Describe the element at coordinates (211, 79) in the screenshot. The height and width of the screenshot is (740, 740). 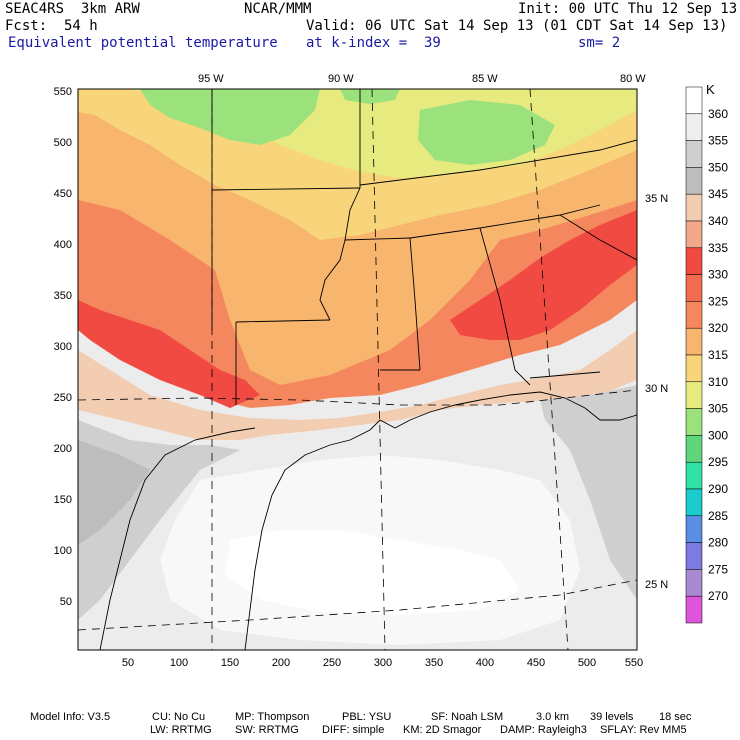
I see `lon-label-95w: 95 W` at that location.